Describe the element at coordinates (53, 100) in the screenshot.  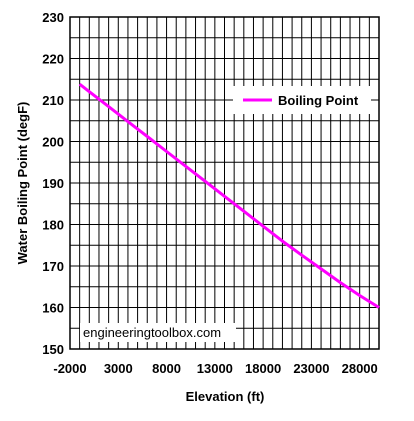
I see `y-tick-label: 210` at that location.